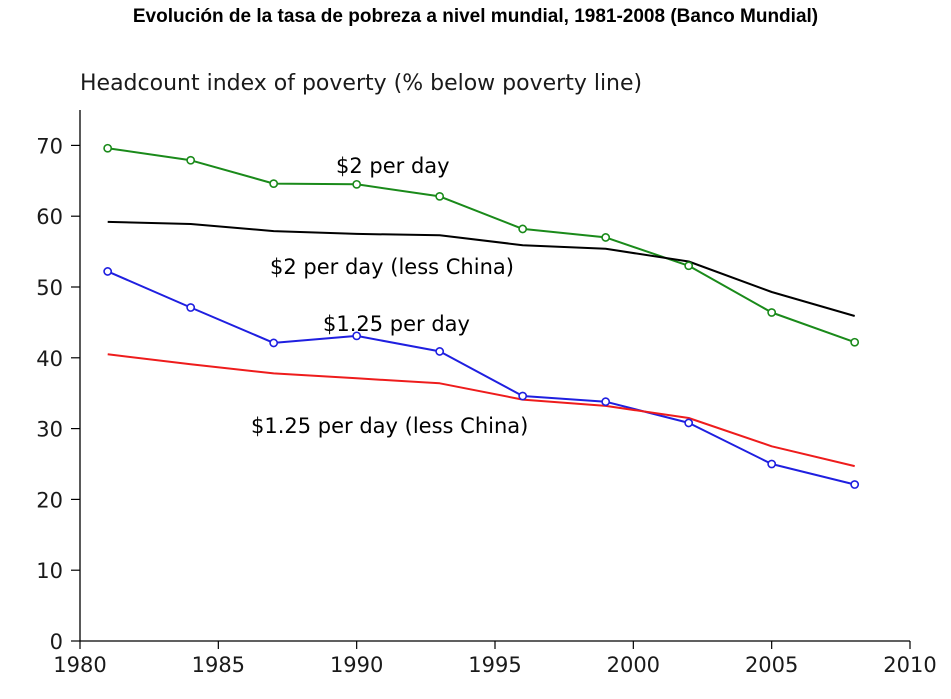 Image resolution: width=951 pixels, height=699 pixels. I want to click on x-tick-label: 1995, so click(494, 665).